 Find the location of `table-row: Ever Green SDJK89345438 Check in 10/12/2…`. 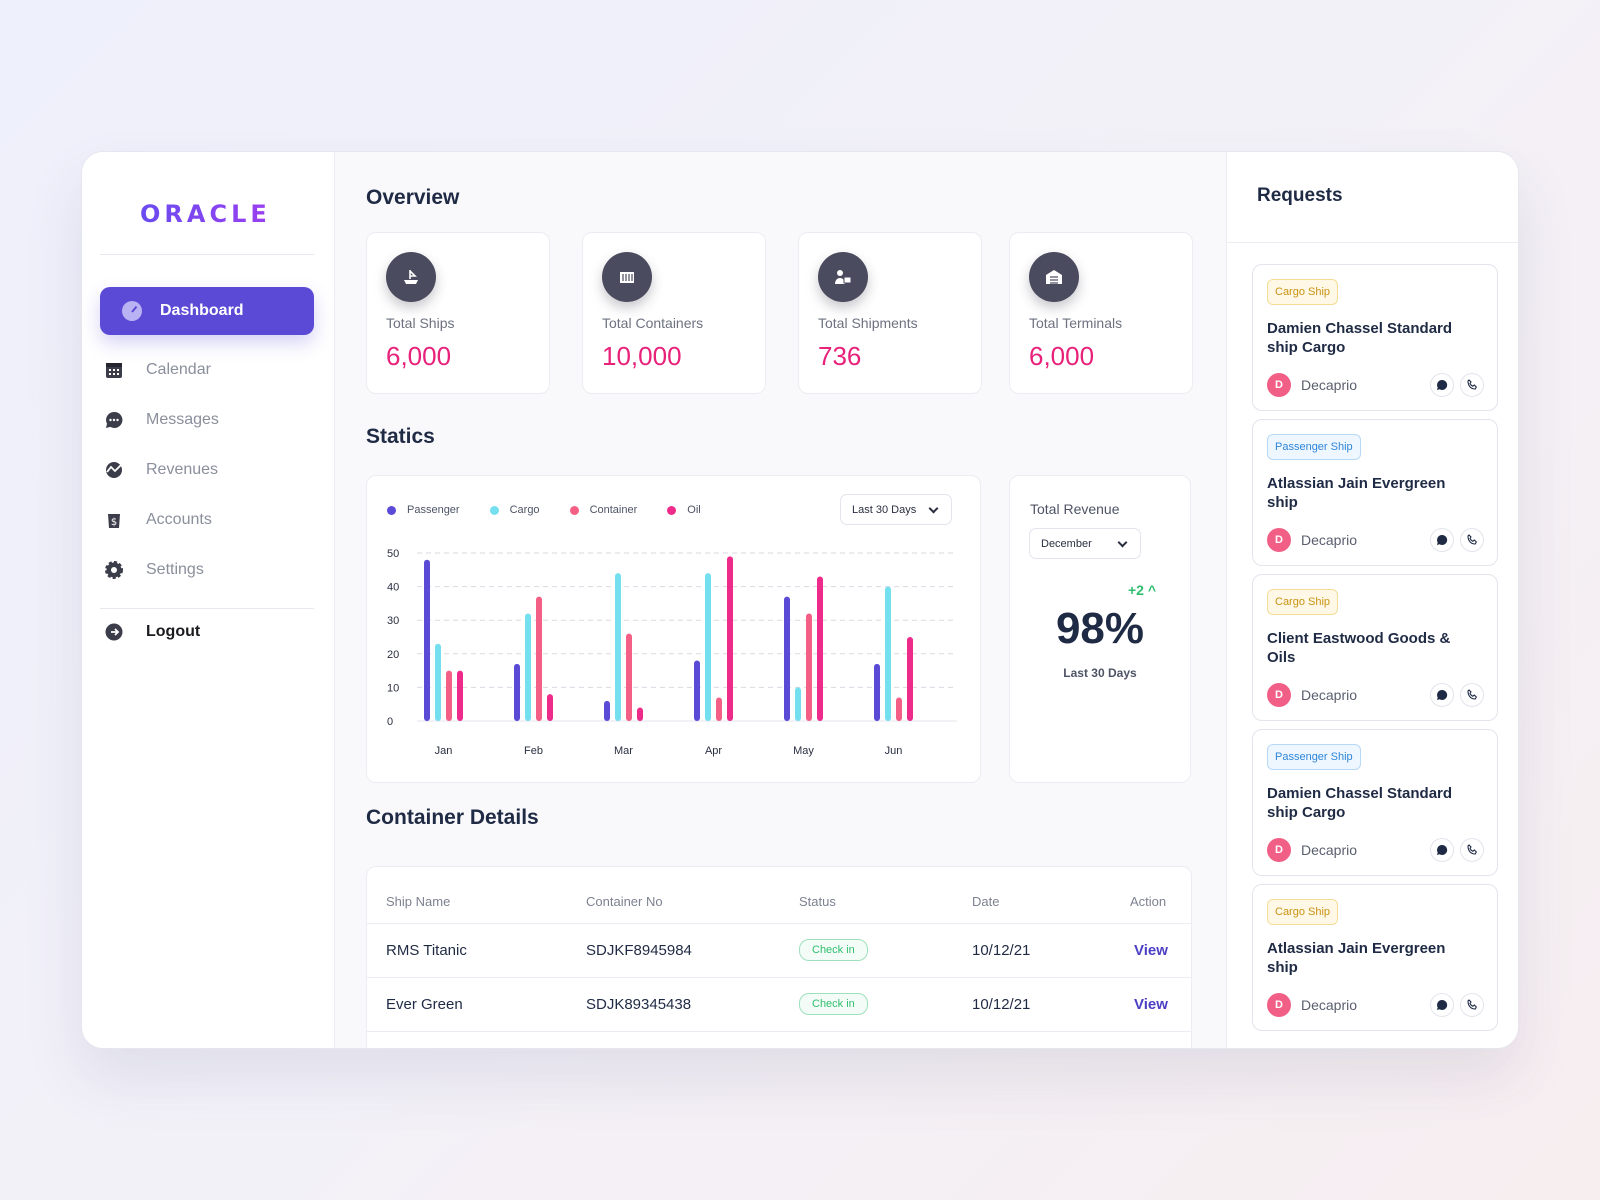

table-row: Ever Green SDJK89345438 Check in 10/12/2… is located at coordinates (779, 1003).